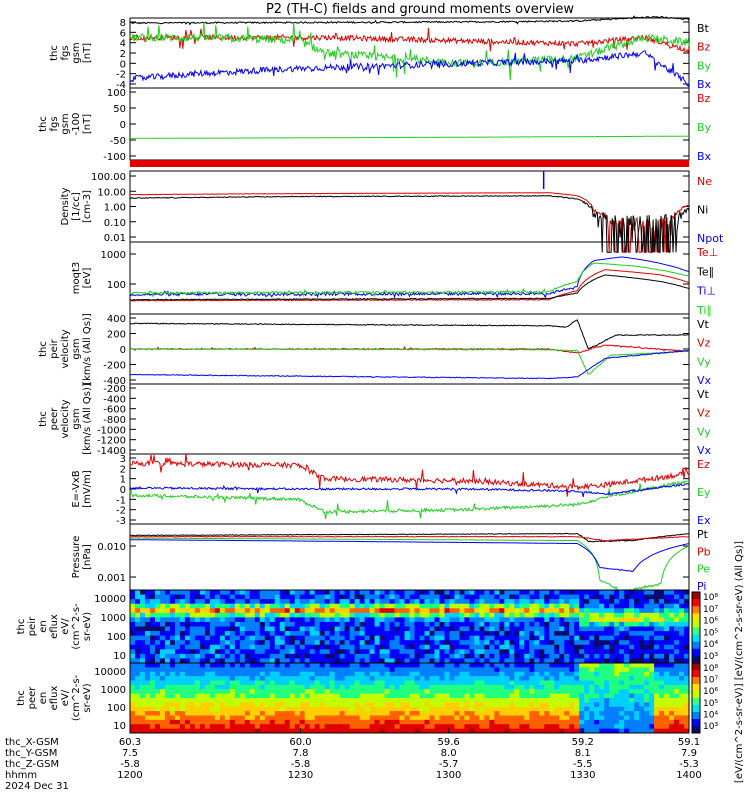 The height and width of the screenshot is (800, 750). What do you see at coordinates (123, 33) in the screenshot?
I see `y-tick-label: 6` at bounding box center [123, 33].